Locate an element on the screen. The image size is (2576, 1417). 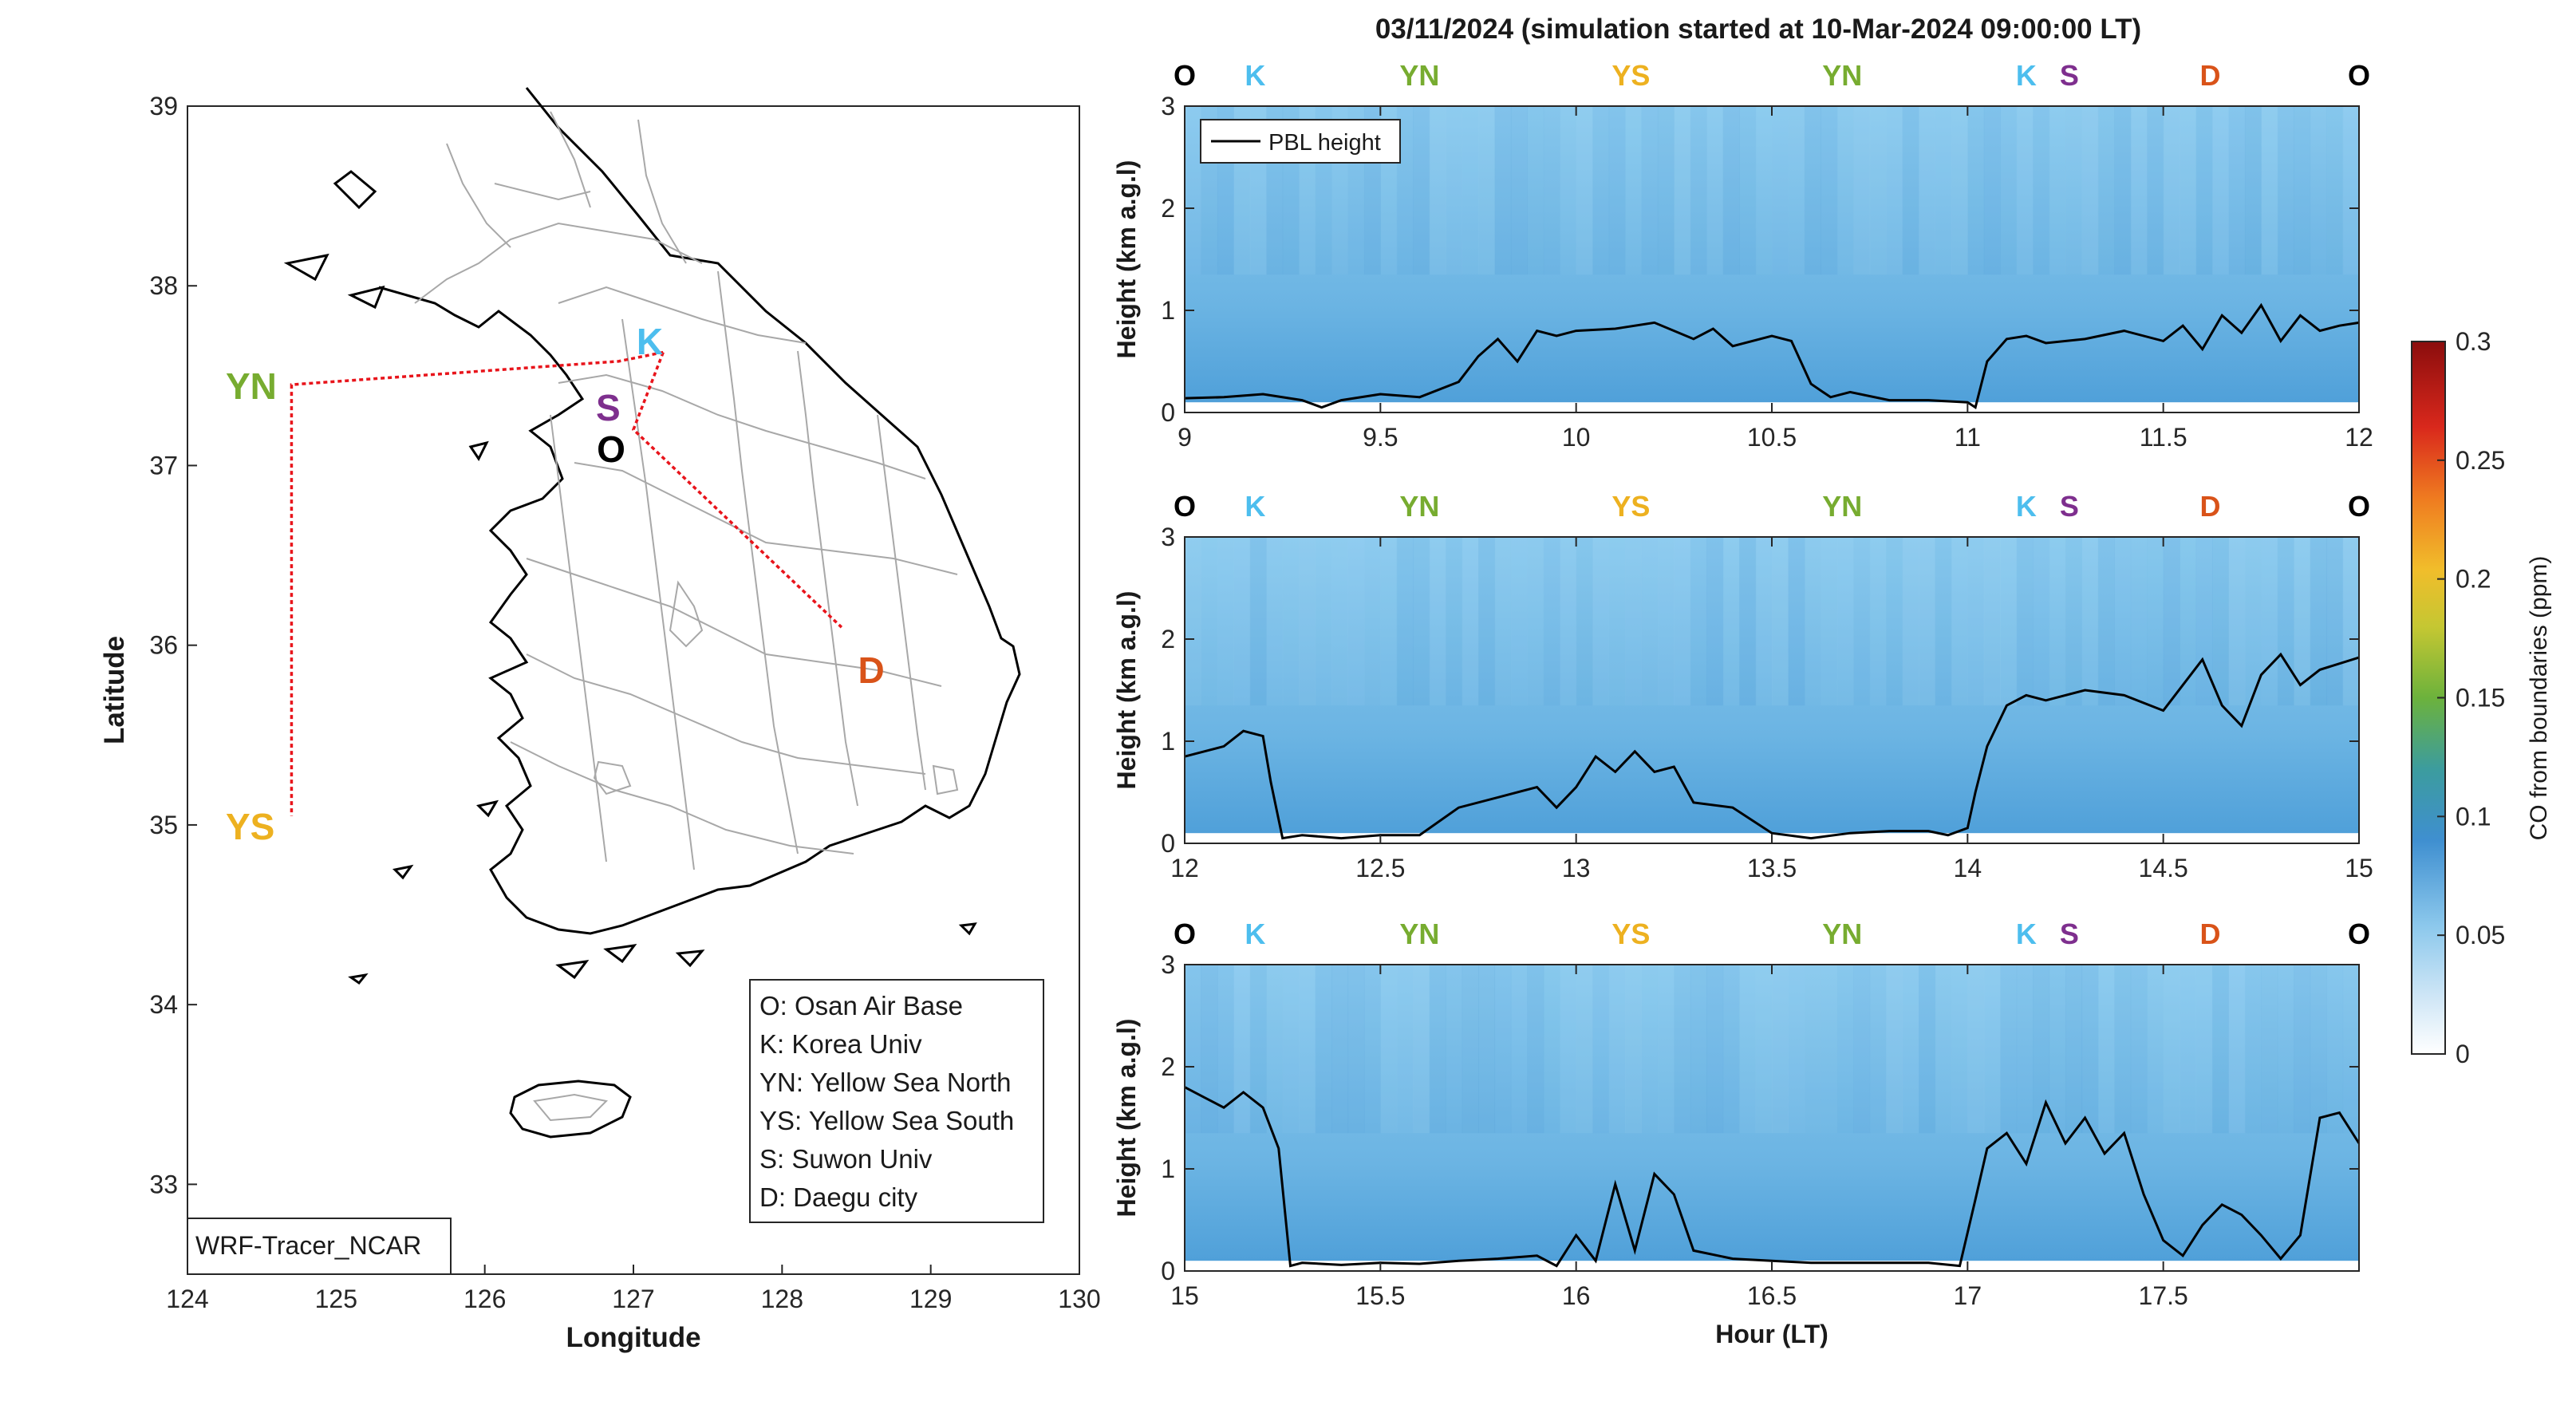
xtick-label: 11 is located at coordinates (1968, 437).